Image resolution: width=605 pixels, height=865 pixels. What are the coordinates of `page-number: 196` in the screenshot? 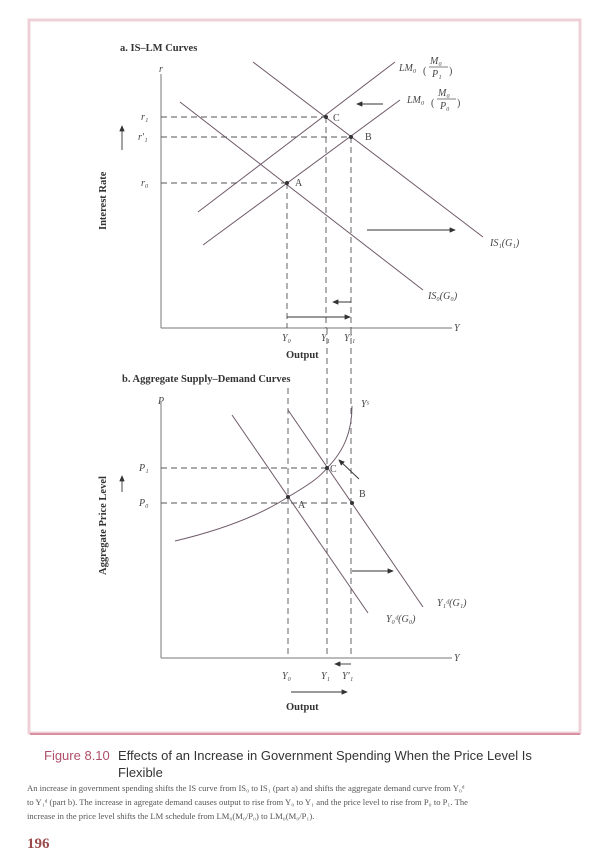 It's located at (38, 844).